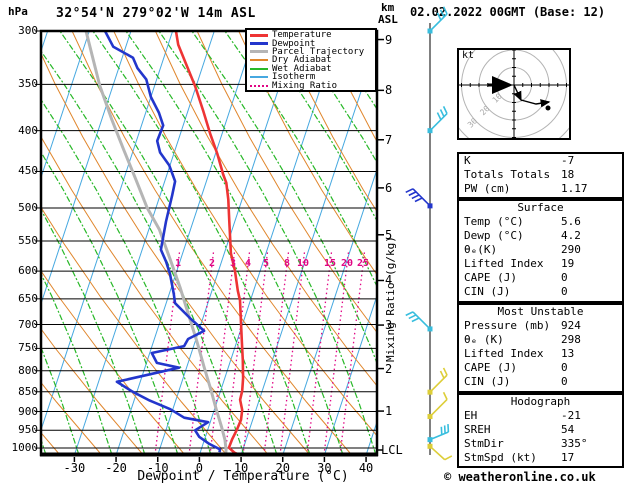  What do you see at coordinates (389, 90) in the screenshot?
I see `km-tick-label: 8` at bounding box center [389, 90].